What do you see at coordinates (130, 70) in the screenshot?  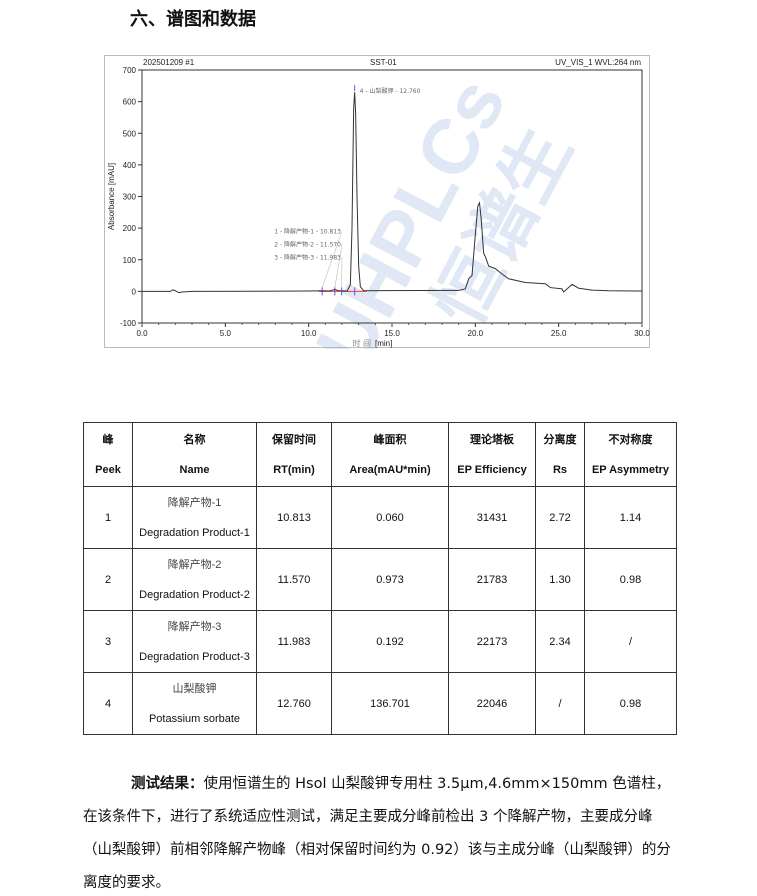 I see `y-tick-label: 700` at bounding box center [130, 70].